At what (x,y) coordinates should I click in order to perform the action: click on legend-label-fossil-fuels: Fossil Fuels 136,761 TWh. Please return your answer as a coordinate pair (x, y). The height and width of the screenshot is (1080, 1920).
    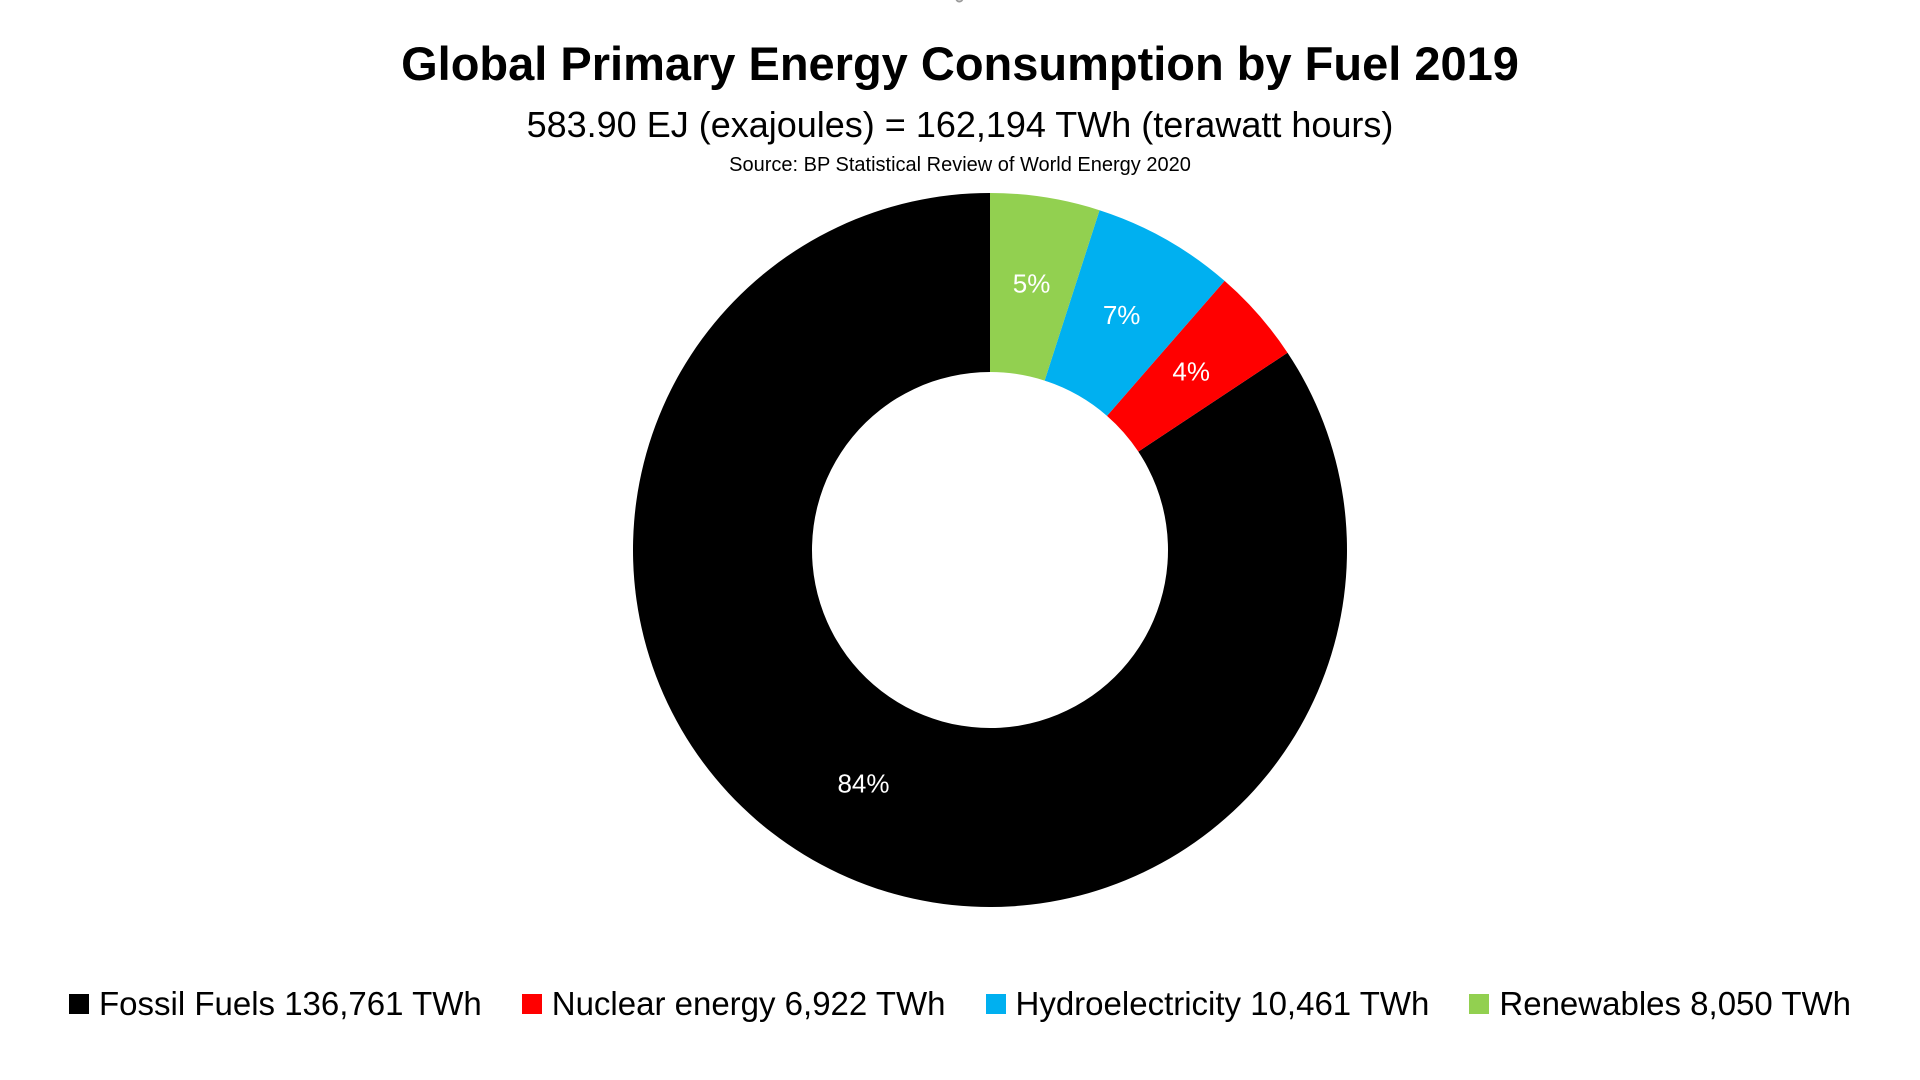
    Looking at the image, I should click on (290, 1003).